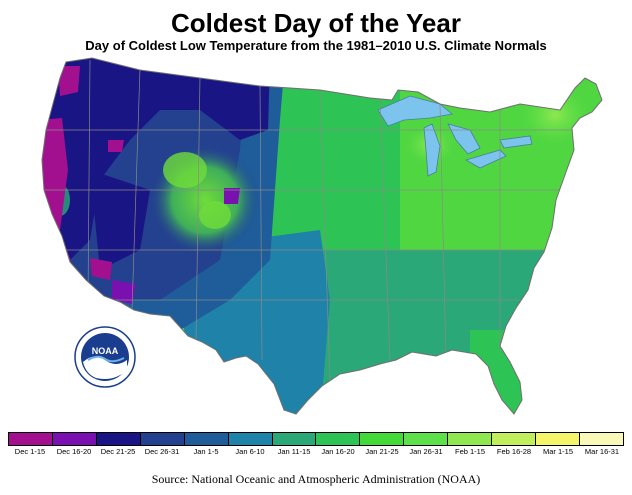  I want to click on legend-label: Dec 16-20, so click(74, 451).